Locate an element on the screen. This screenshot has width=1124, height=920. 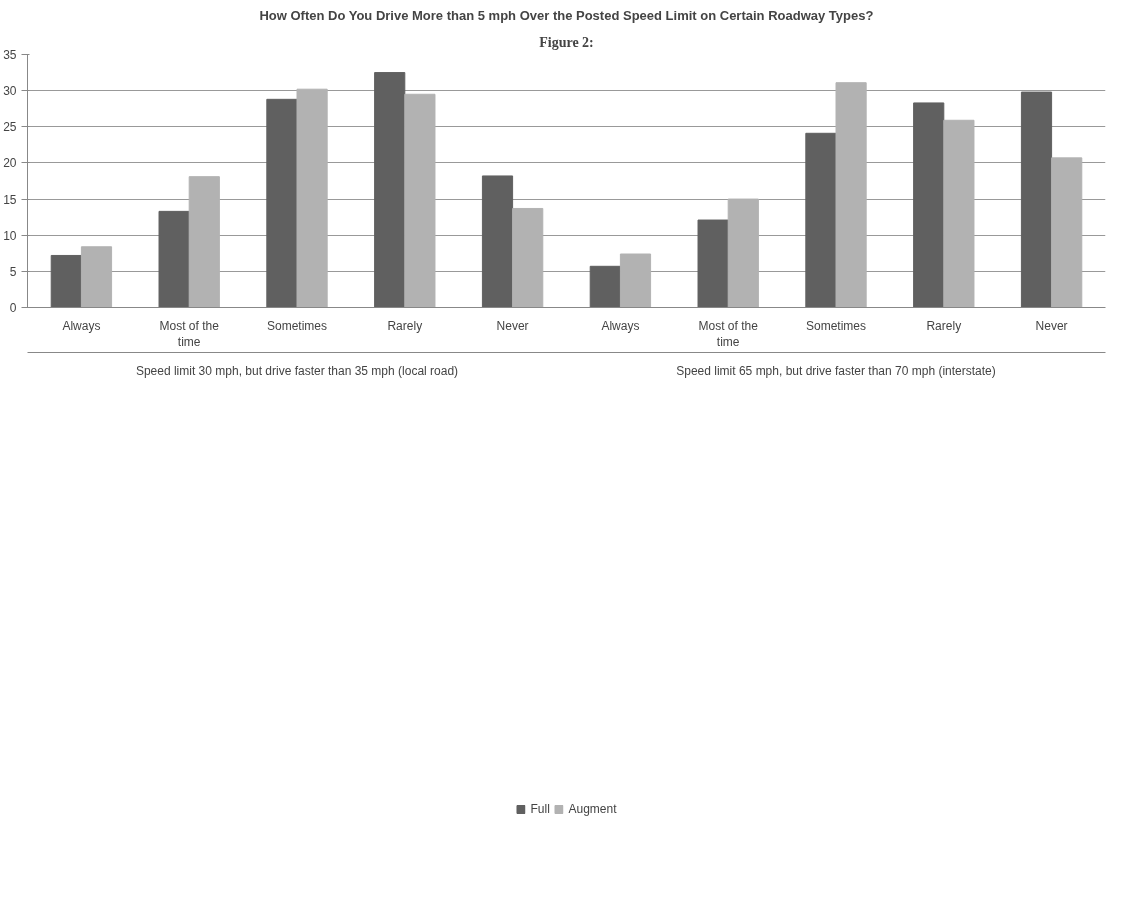
y-tick-label: 35 is located at coordinates (10, 55).